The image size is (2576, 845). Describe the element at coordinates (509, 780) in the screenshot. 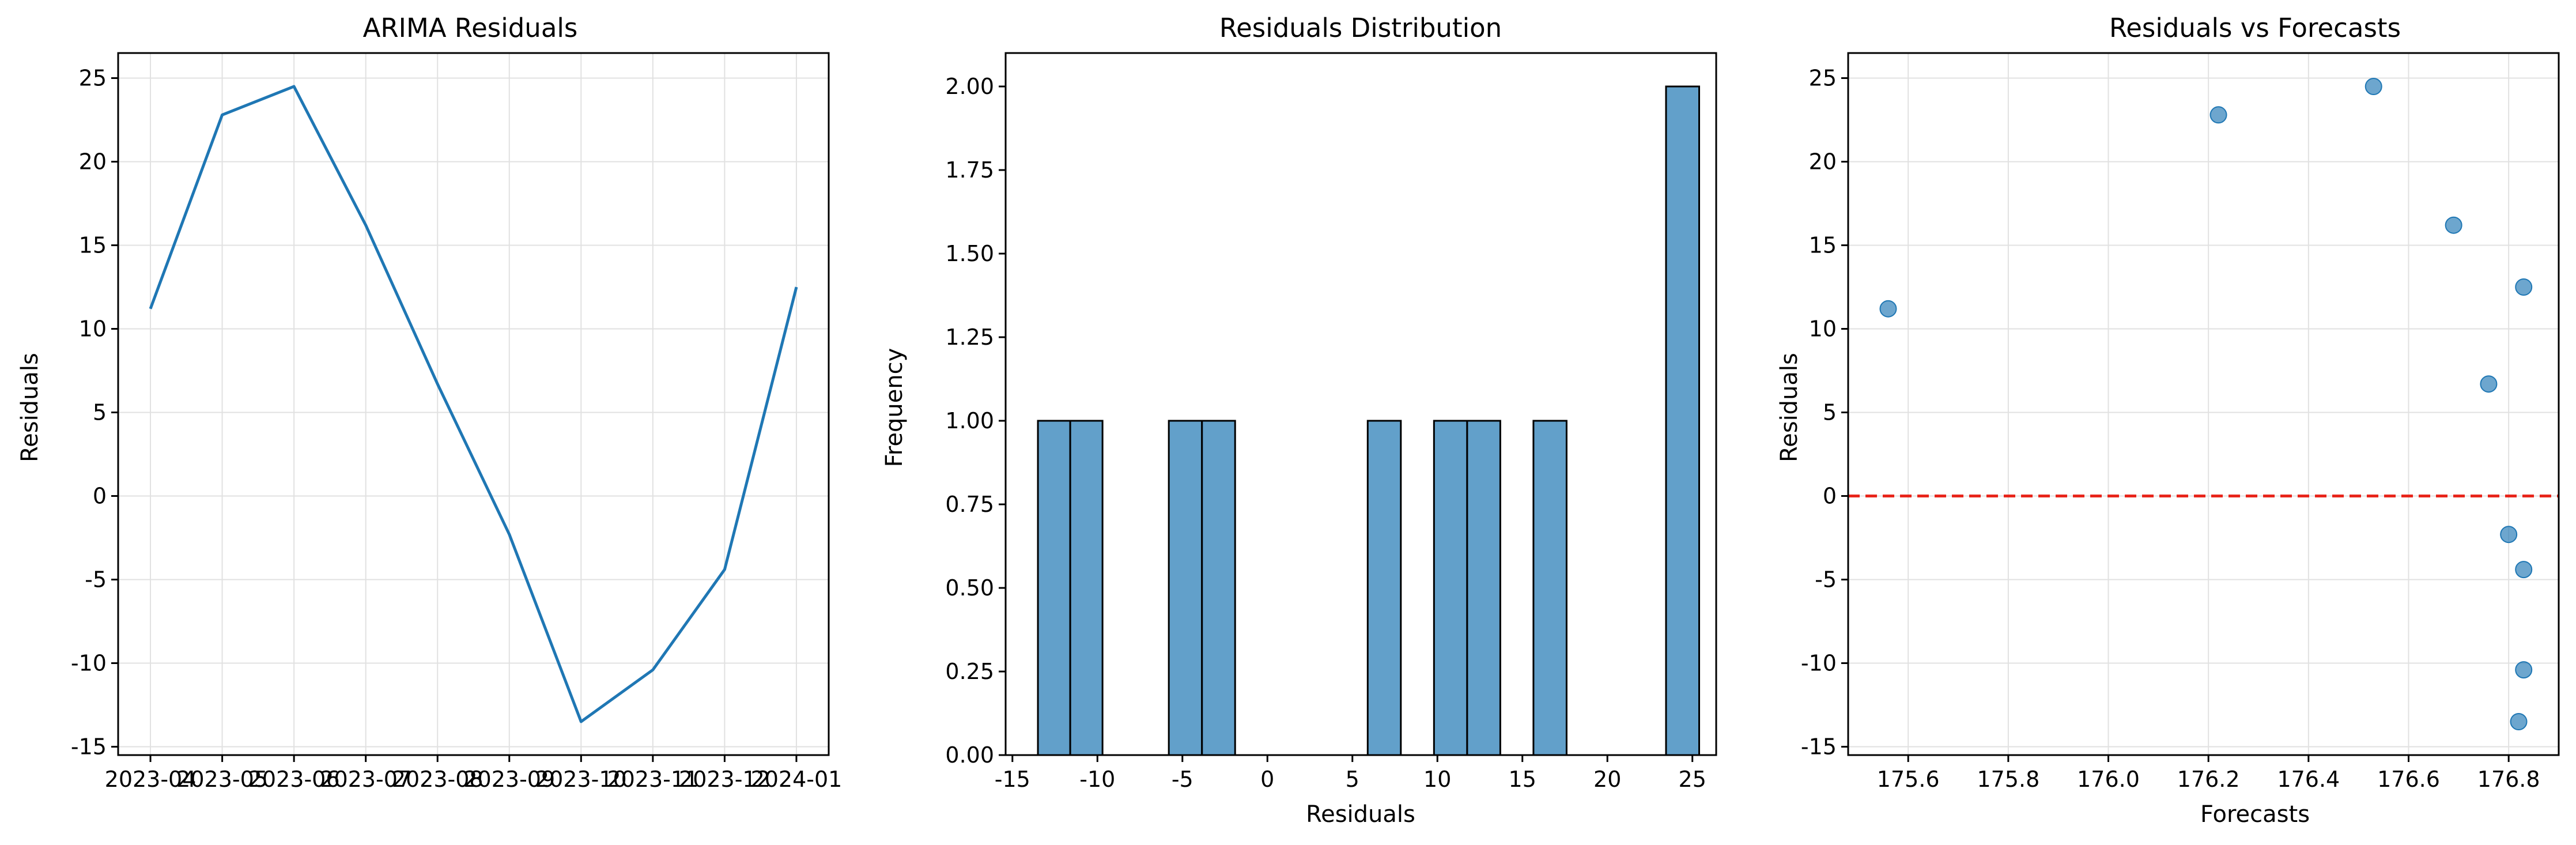

I see `x-tick-label: 2023-09` at that location.